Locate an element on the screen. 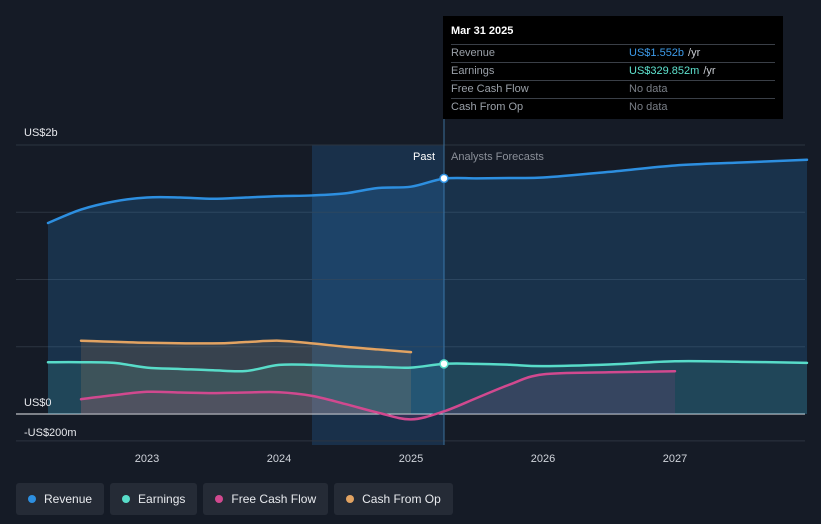  tooltip-row: Free Cash Flow No data is located at coordinates (613, 89).